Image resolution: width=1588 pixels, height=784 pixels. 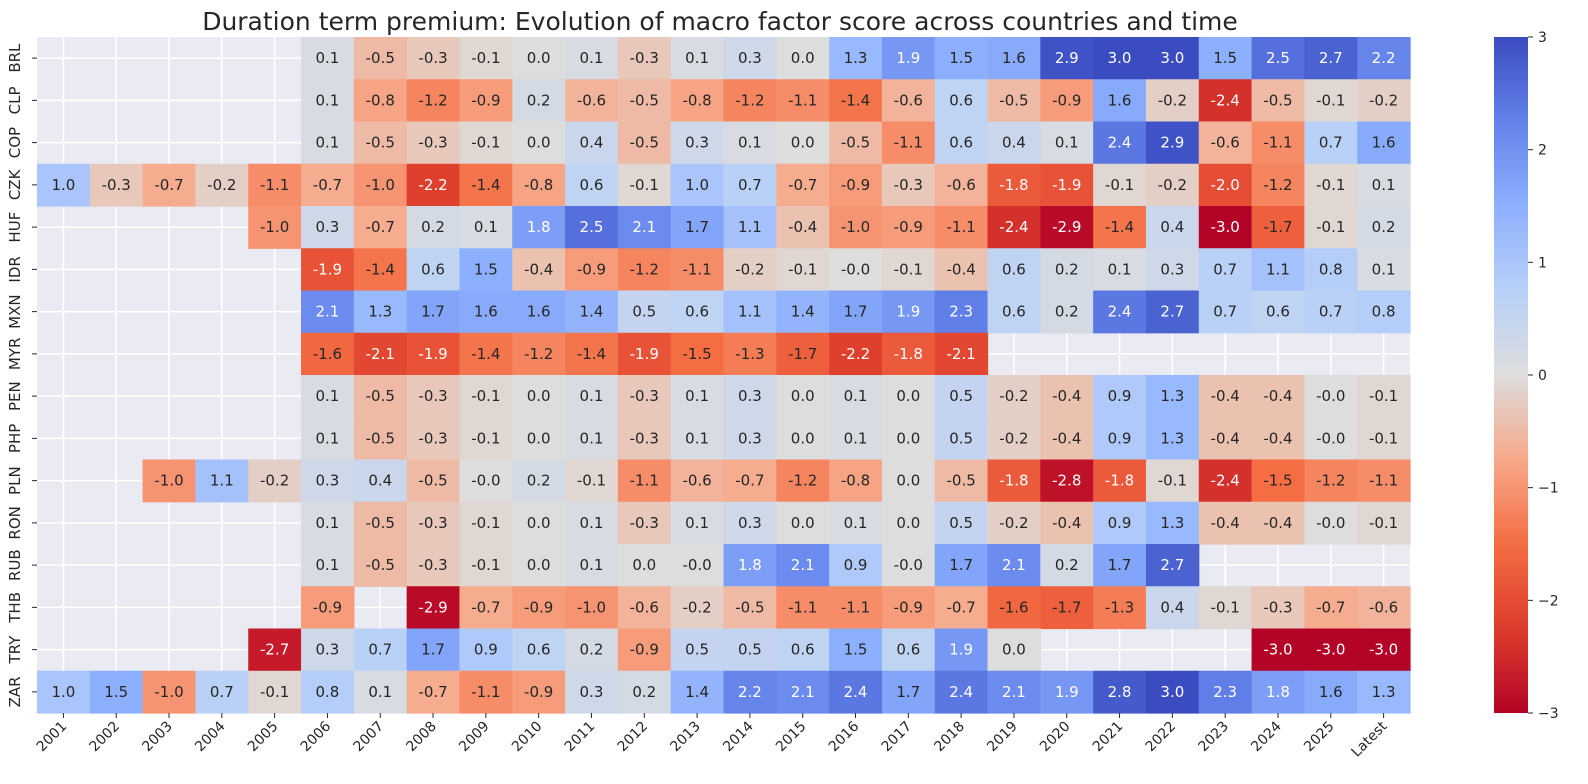 What do you see at coordinates (15, 480) in the screenshot?
I see `y-tick-label: PLN` at bounding box center [15, 480].